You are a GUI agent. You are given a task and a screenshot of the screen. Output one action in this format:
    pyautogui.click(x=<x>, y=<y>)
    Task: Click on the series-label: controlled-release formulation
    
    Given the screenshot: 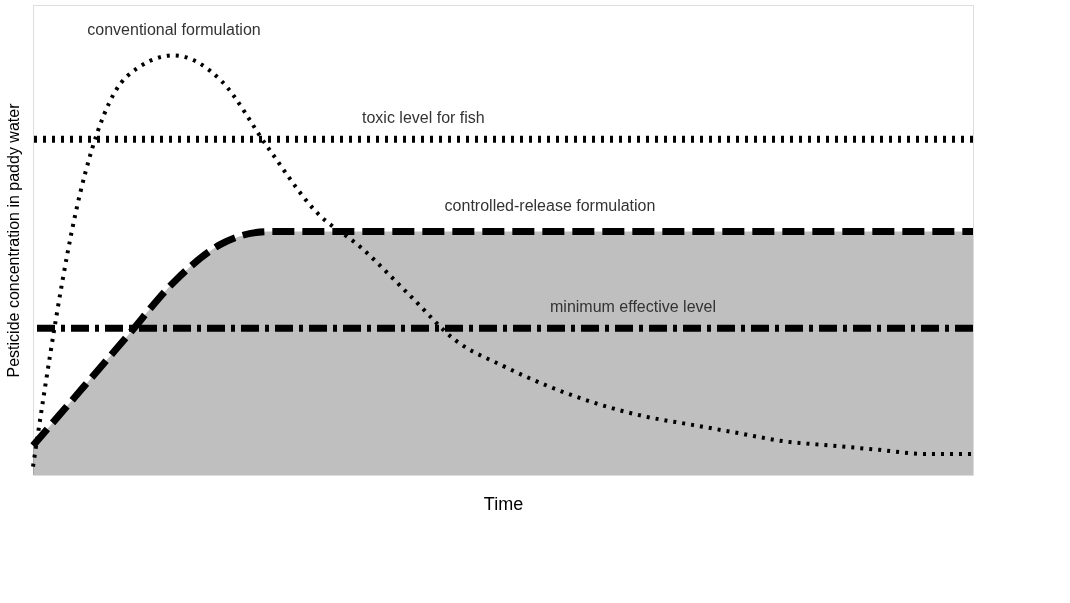 What is the action you would take?
    pyautogui.click(x=550, y=206)
    